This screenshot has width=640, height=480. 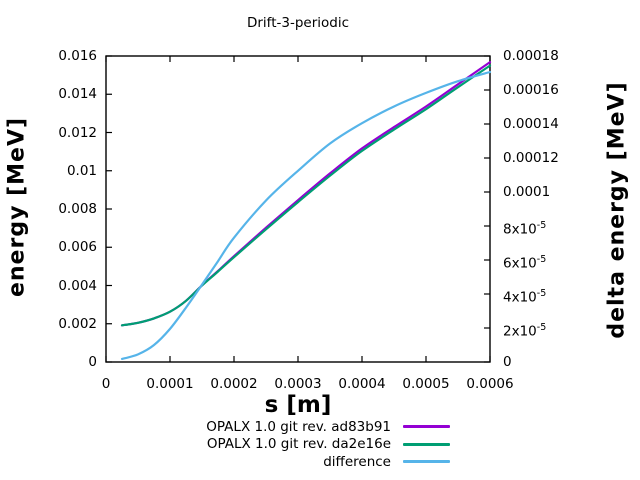 What do you see at coordinates (531, 56) in the screenshot?
I see `y-tick-label-right: 0.00018` at bounding box center [531, 56].